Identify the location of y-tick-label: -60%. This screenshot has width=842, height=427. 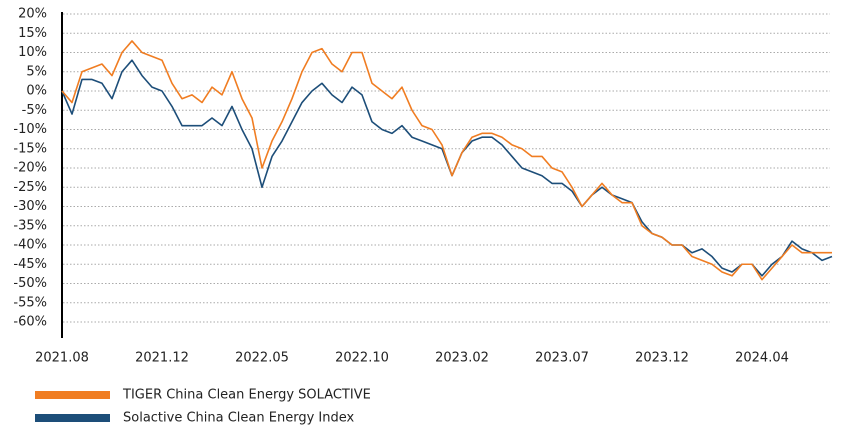
(30, 322).